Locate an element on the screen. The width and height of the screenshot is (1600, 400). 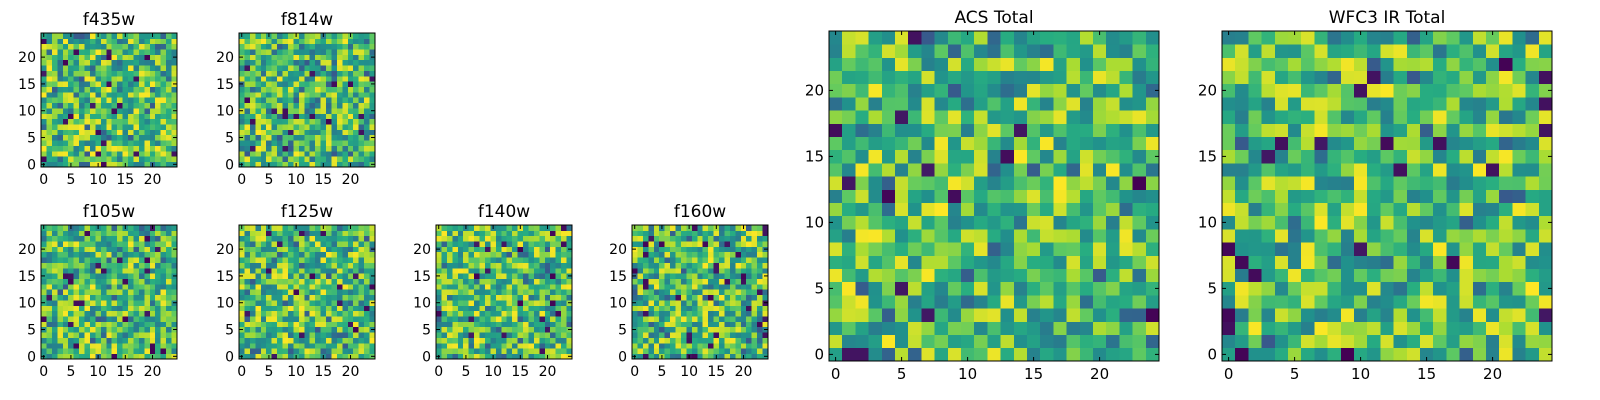
y-tick-label: 10 is located at coordinates (225, 304).